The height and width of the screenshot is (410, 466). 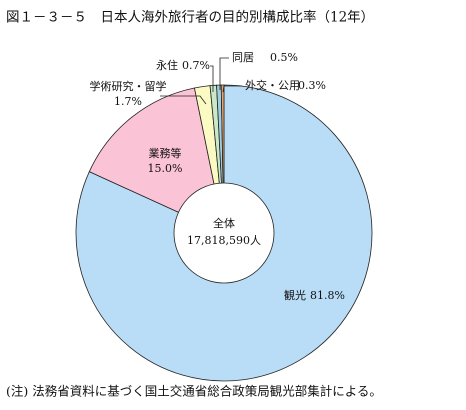 What do you see at coordinates (272, 85) in the screenshot?
I see `slice-name: 外交・公用` at bounding box center [272, 85].